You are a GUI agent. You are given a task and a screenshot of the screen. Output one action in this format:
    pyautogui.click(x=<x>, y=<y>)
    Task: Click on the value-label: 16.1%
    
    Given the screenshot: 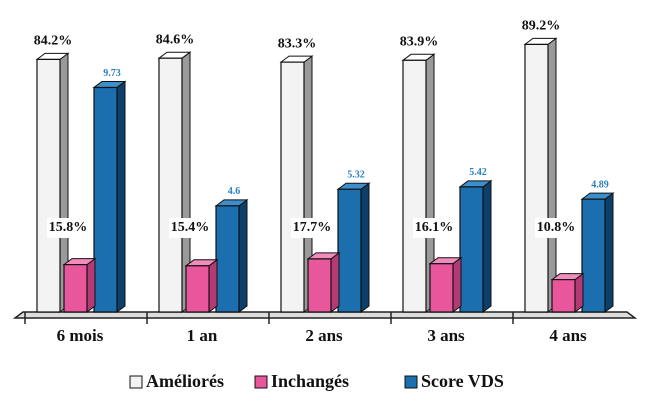 What is the action you would take?
    pyautogui.click(x=434, y=227)
    